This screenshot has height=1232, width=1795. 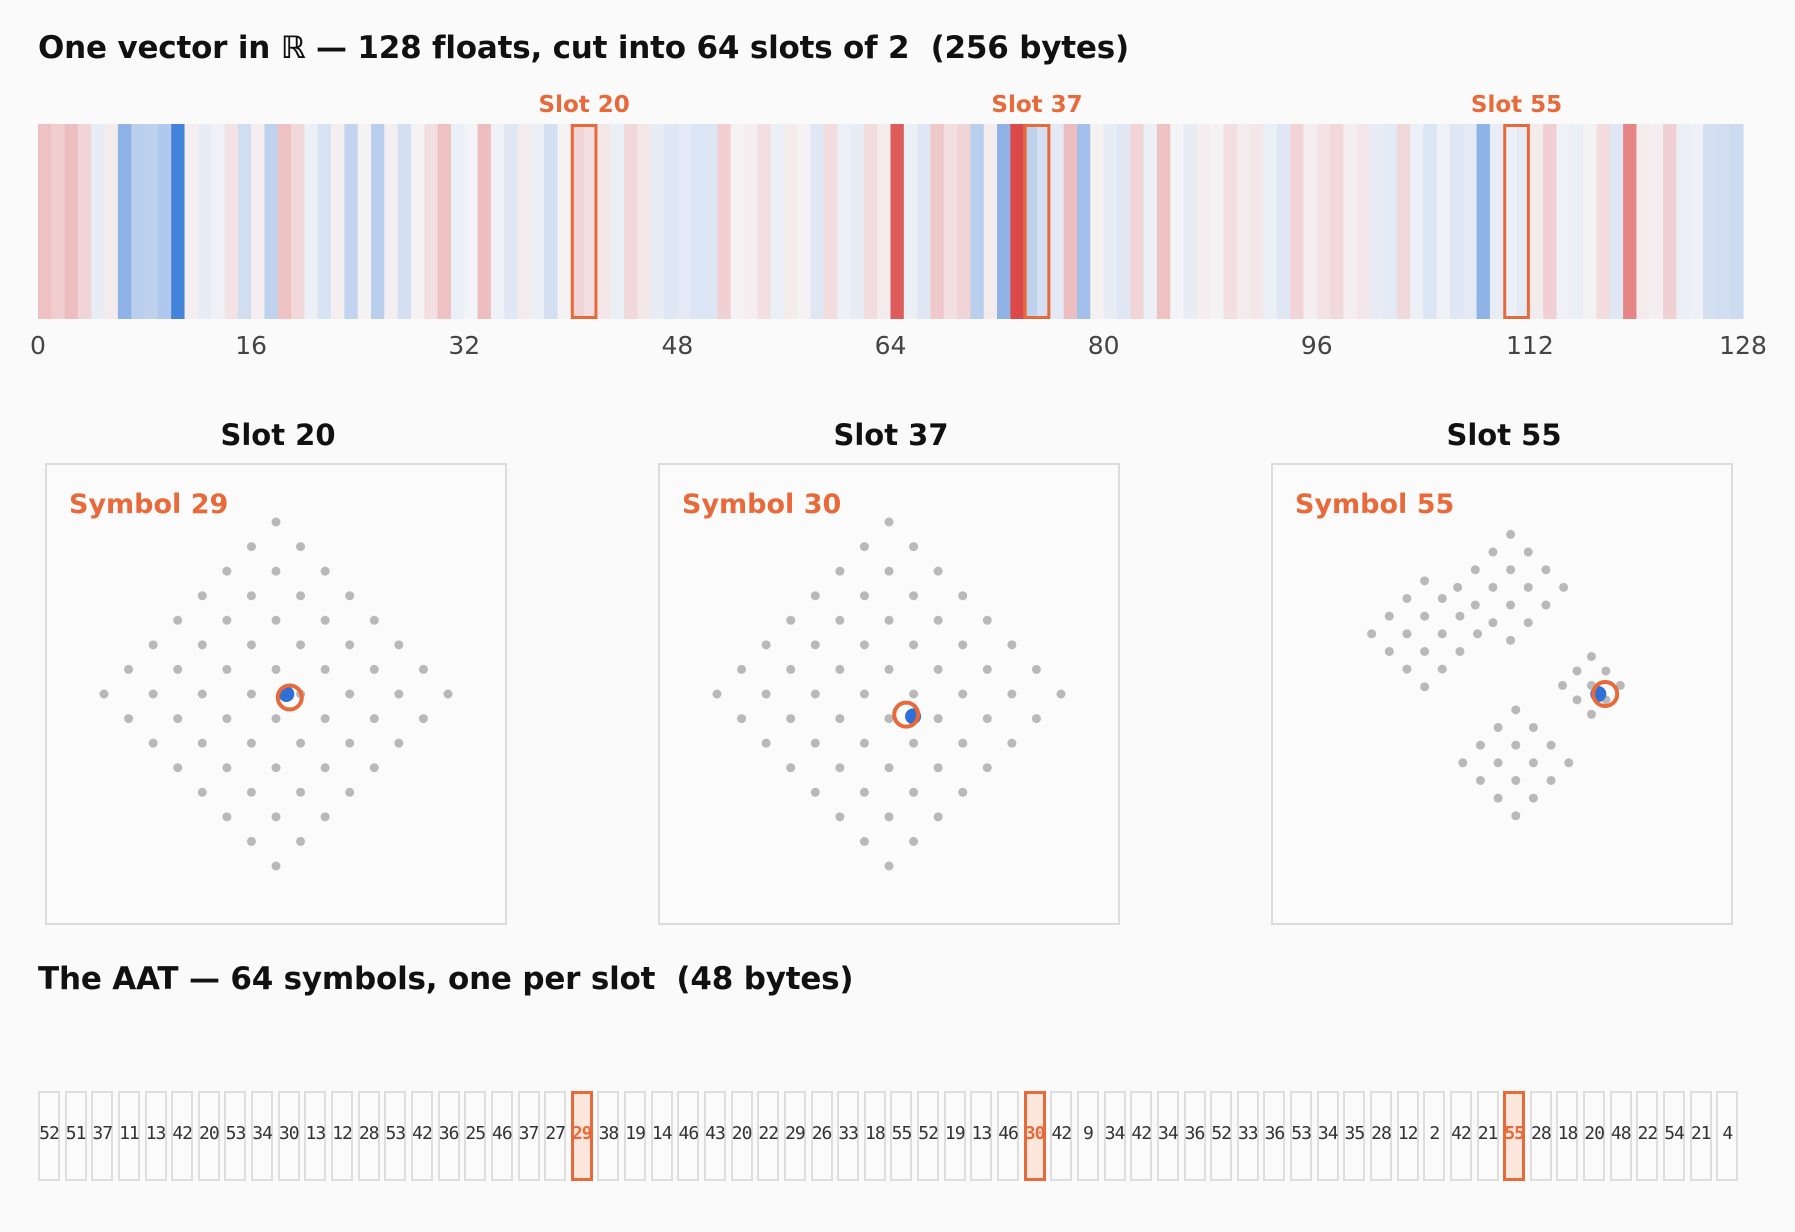 I want to click on aat-symbol-value: 27, so click(x=555, y=1133).